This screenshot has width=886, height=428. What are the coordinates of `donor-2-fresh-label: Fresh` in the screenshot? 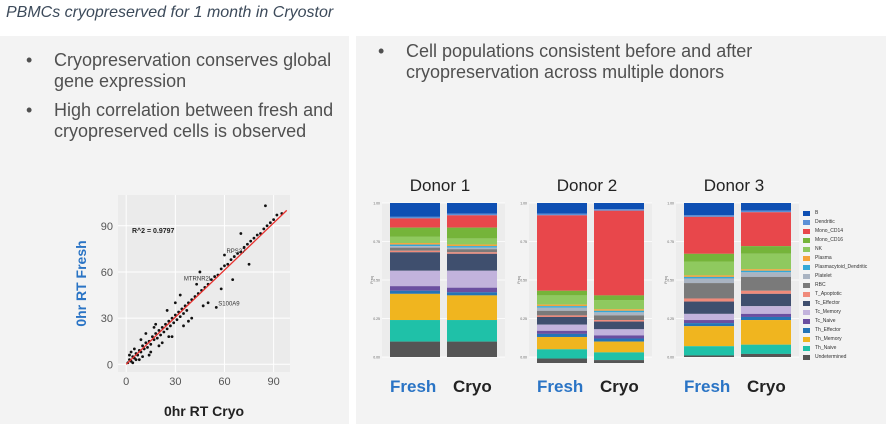 It's located at (560, 386).